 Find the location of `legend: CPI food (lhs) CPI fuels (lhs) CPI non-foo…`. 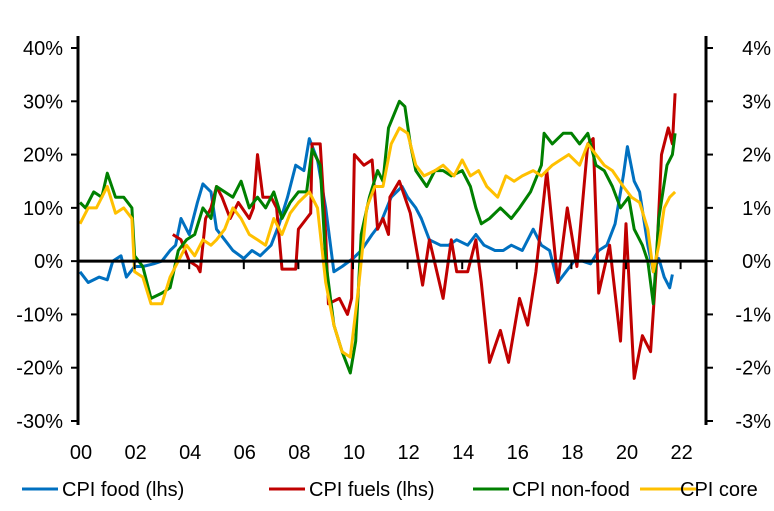

legend: CPI food (lhs) CPI fuels (lhs) CPI non-foo… is located at coordinates (390, 490).